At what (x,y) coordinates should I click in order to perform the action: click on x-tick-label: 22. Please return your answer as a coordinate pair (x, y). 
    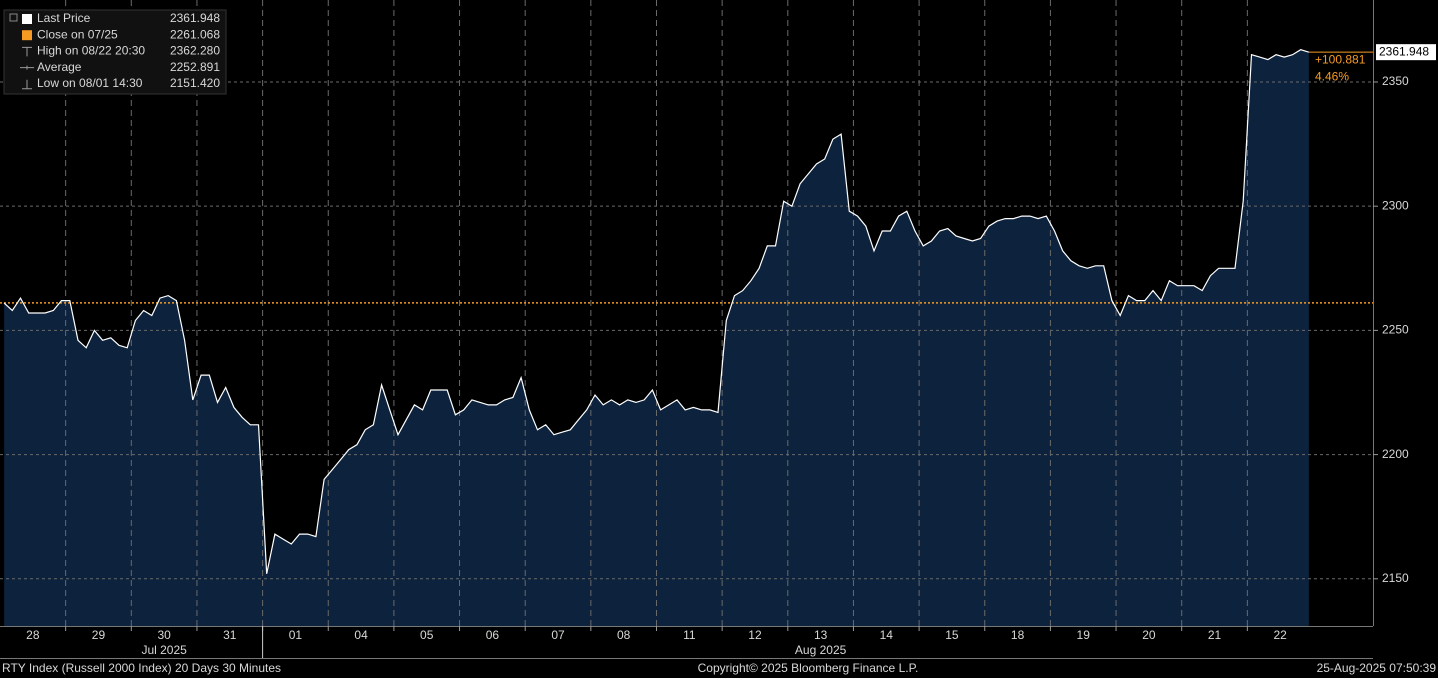
    Looking at the image, I should click on (1280, 635).